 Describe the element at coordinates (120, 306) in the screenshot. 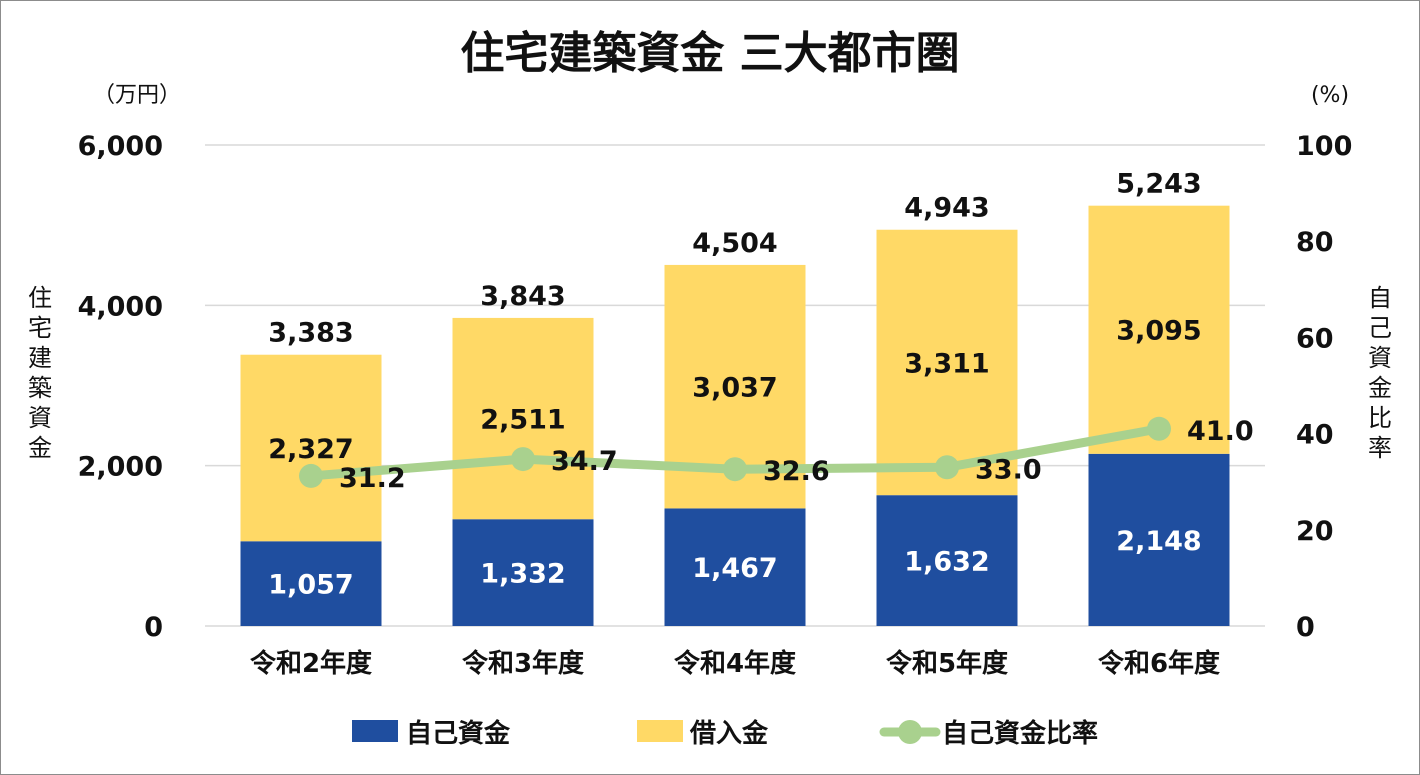

I see `left-tick-label: 4,000` at that location.